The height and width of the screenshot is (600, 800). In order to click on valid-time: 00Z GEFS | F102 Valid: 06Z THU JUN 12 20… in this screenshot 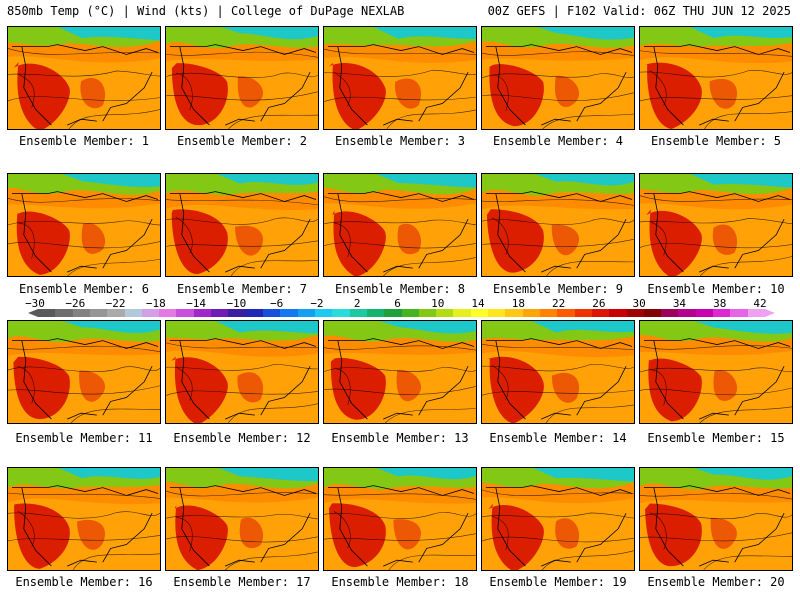, I will do `click(639, 11)`.